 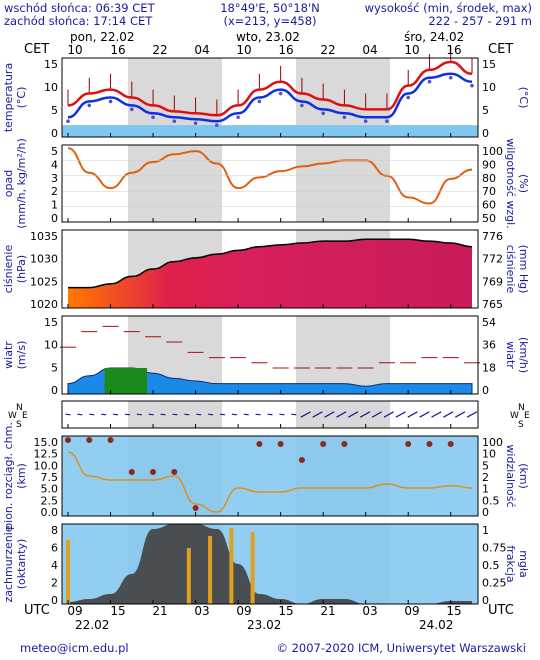 I want to click on day-label-top: śro, 24.02, so click(x=434, y=37).